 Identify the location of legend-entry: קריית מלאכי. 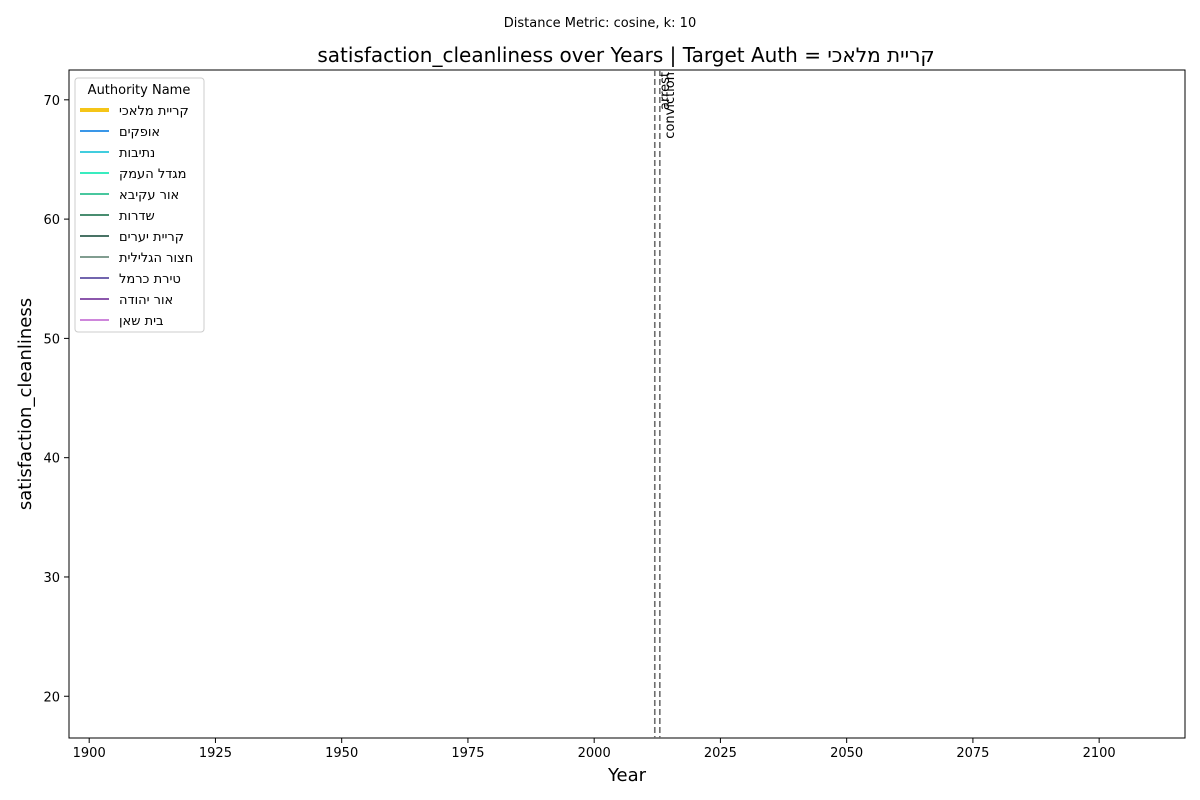
(154, 111).